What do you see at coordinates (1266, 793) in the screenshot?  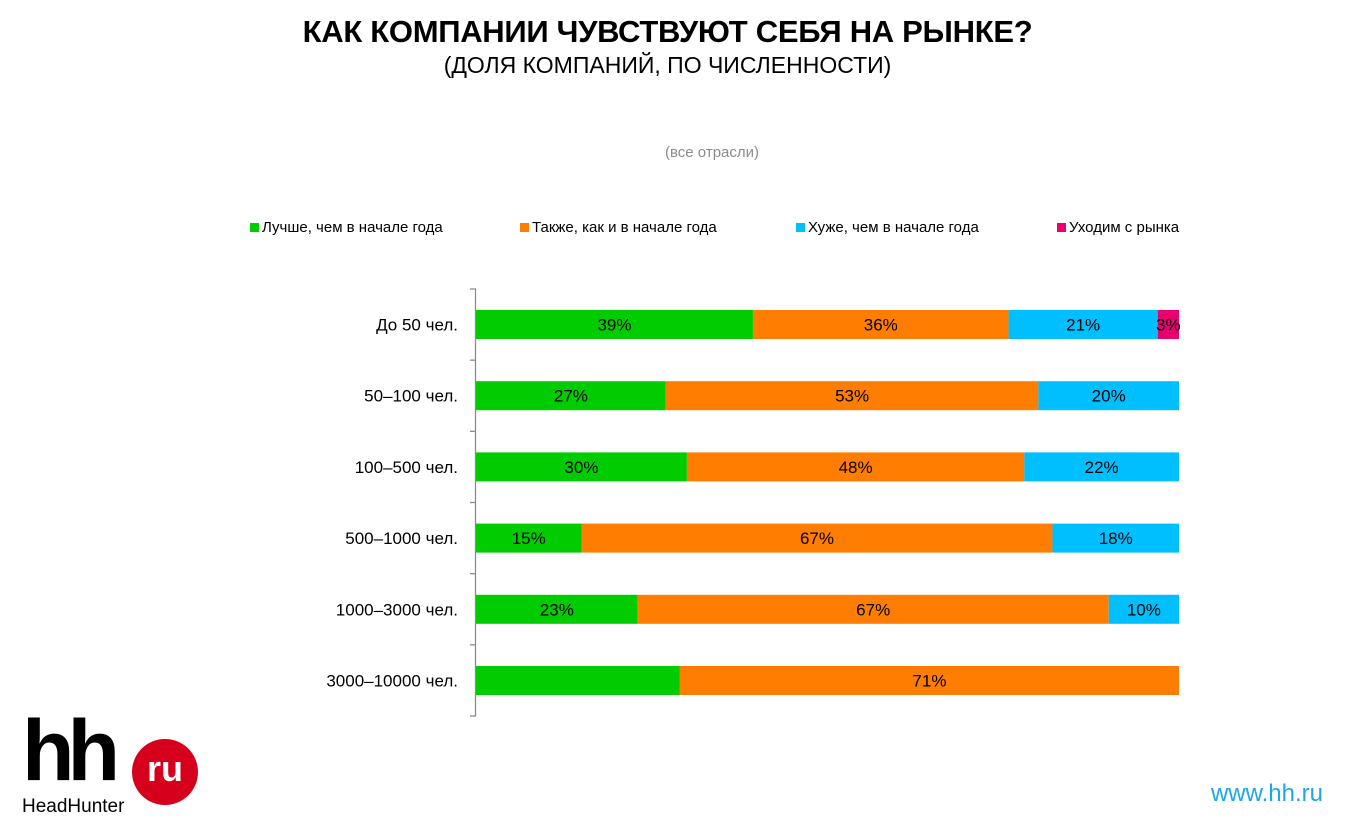 I see `site-url: www.hh.ru` at bounding box center [1266, 793].